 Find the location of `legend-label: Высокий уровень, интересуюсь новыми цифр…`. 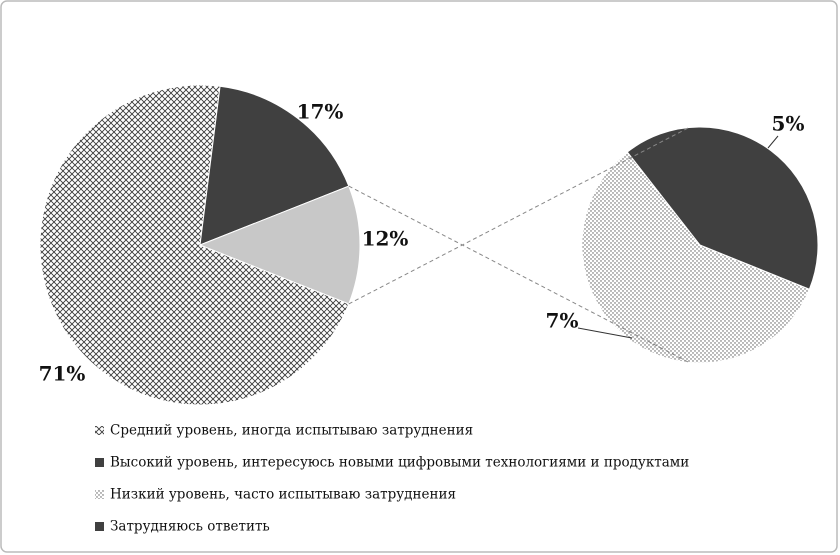

legend-label: Высокий уровень, интересуюсь новыми цифр… is located at coordinates (399, 463).